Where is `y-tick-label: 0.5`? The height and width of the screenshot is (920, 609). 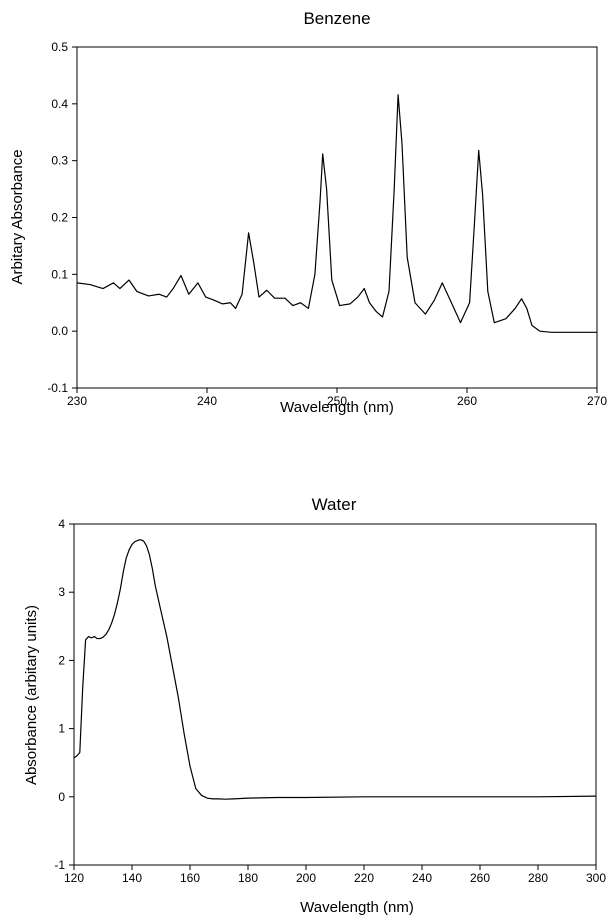 y-tick-label: 0.5 is located at coordinates (59, 47).